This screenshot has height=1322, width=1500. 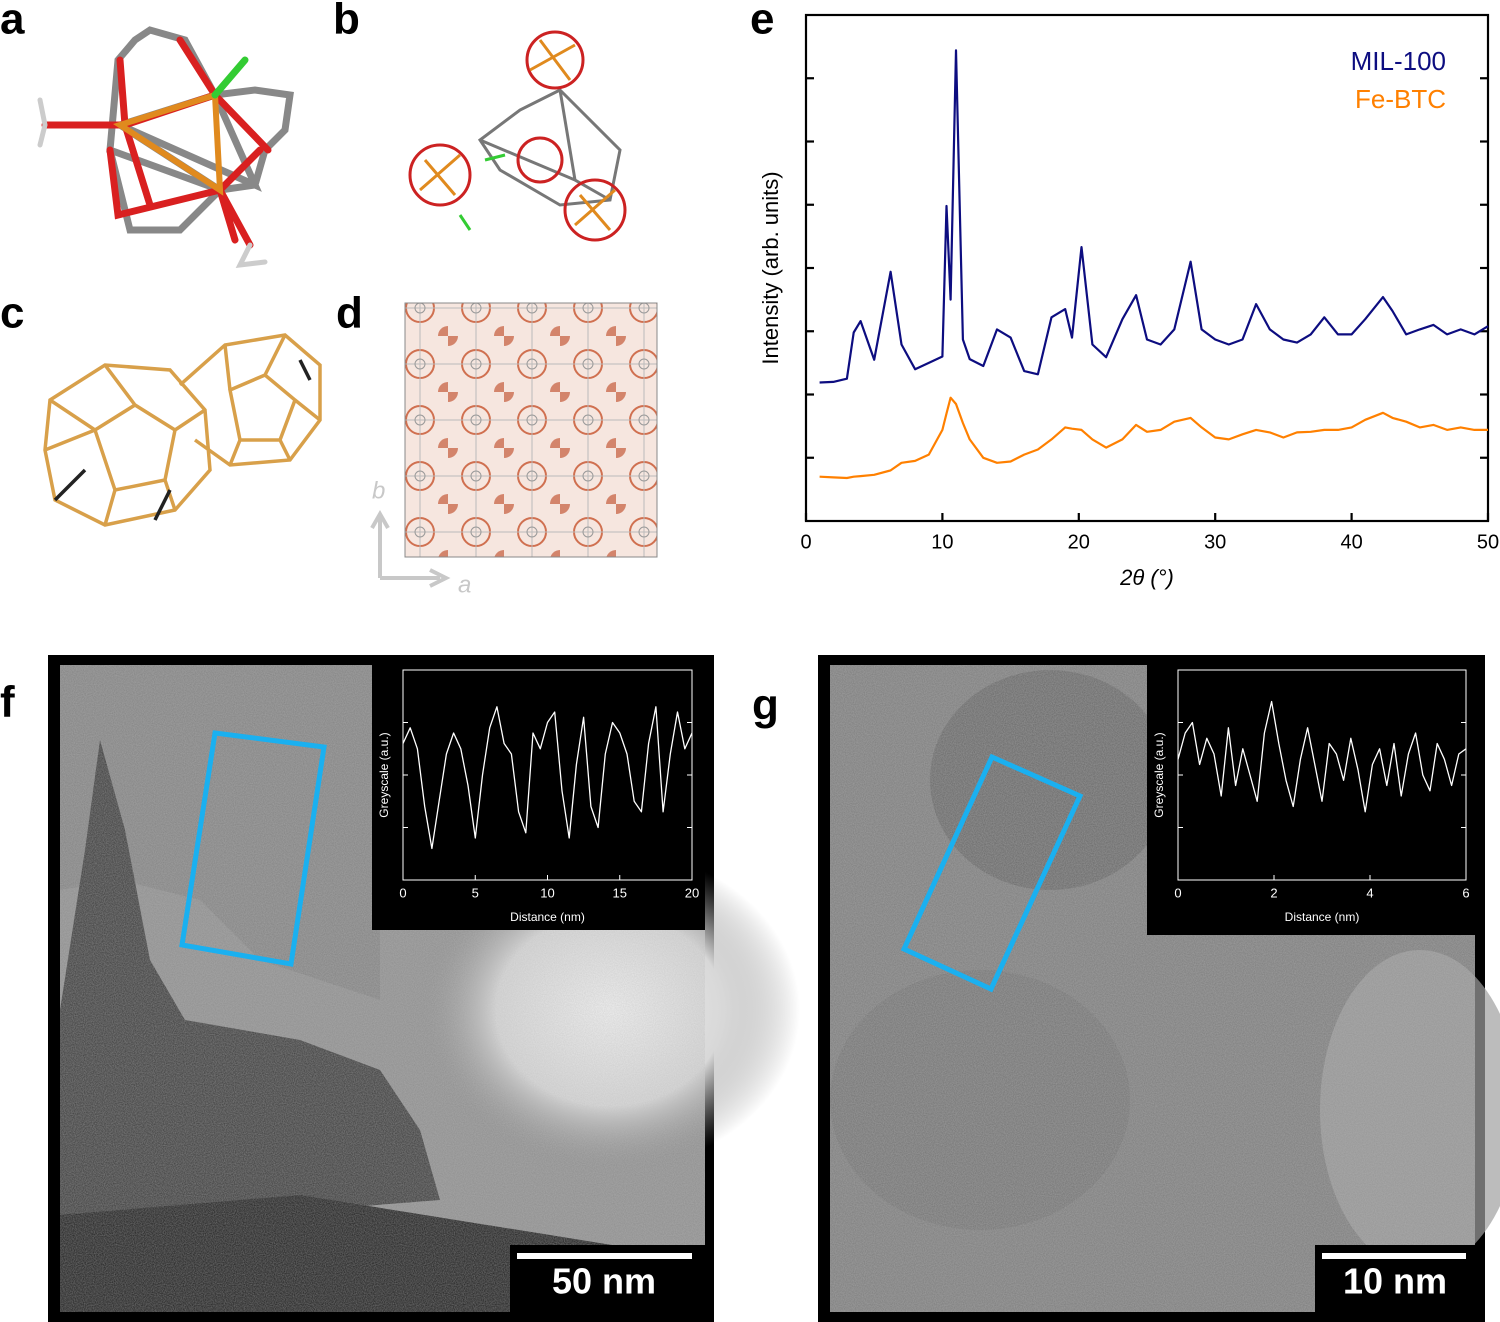 What do you see at coordinates (762, 22) in the screenshot?
I see `panel-label: e` at bounding box center [762, 22].